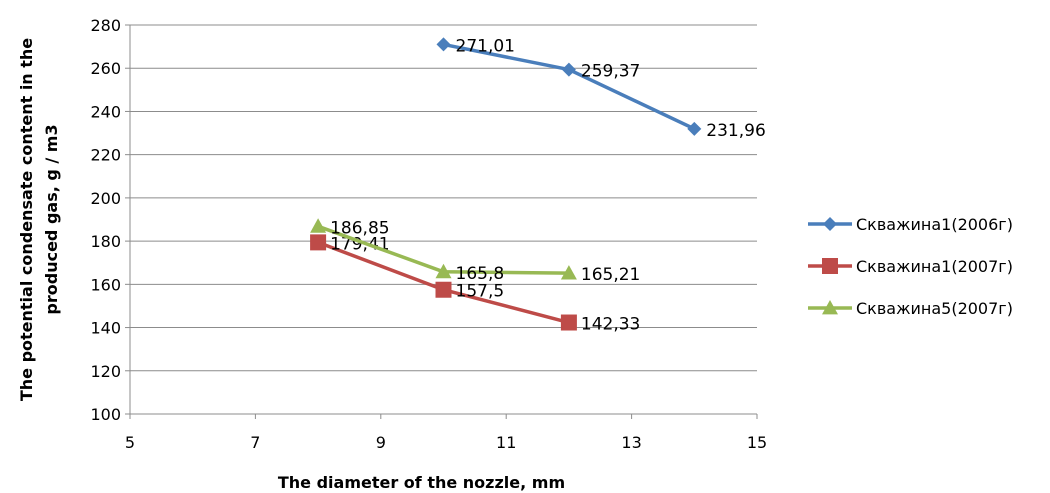 The height and width of the screenshot is (493, 1050). Describe the element at coordinates (610, 275) in the screenshot. I see `data-label: 165,21` at that location.